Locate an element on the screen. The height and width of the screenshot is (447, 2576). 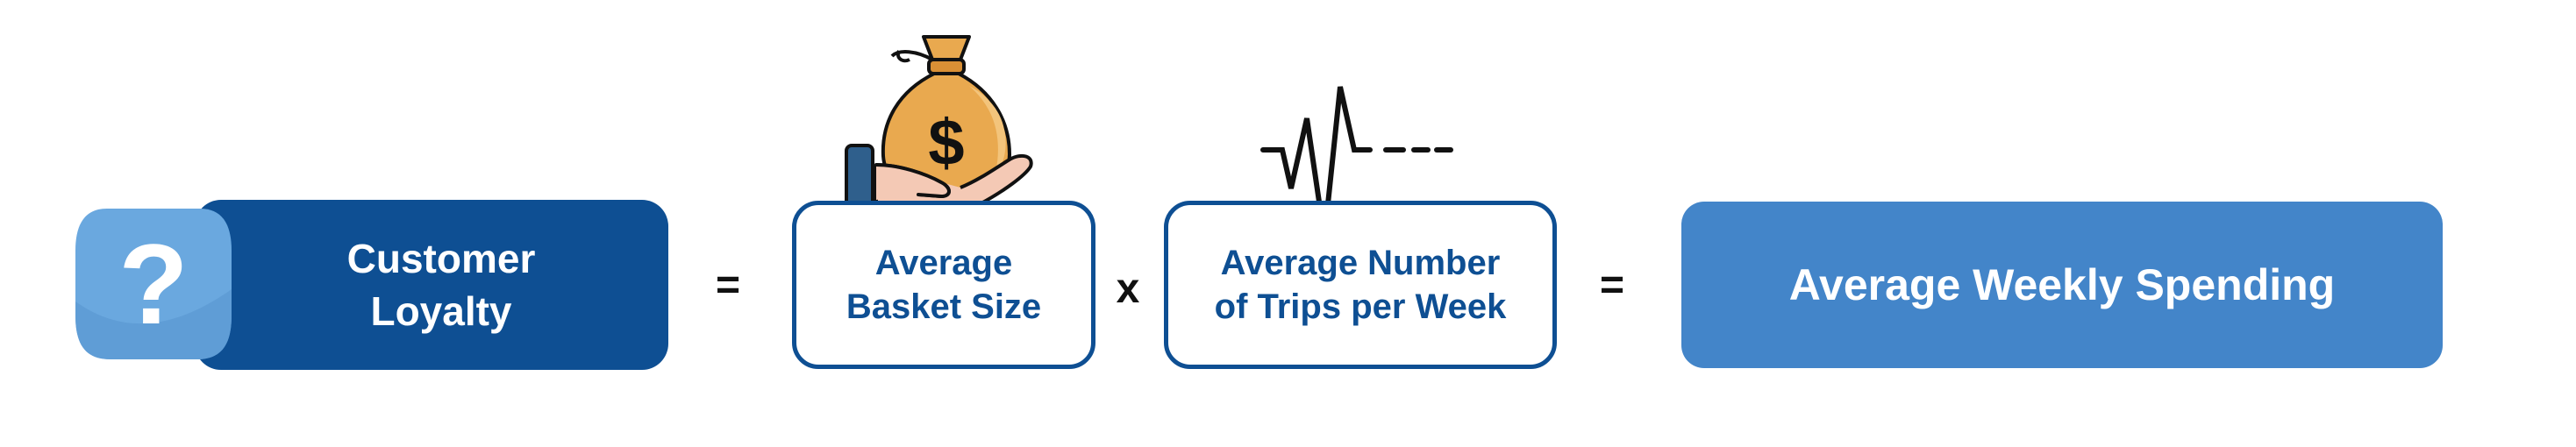
average-trips-per-week-box: Average Number of Trips per Week is located at coordinates (1361, 285).